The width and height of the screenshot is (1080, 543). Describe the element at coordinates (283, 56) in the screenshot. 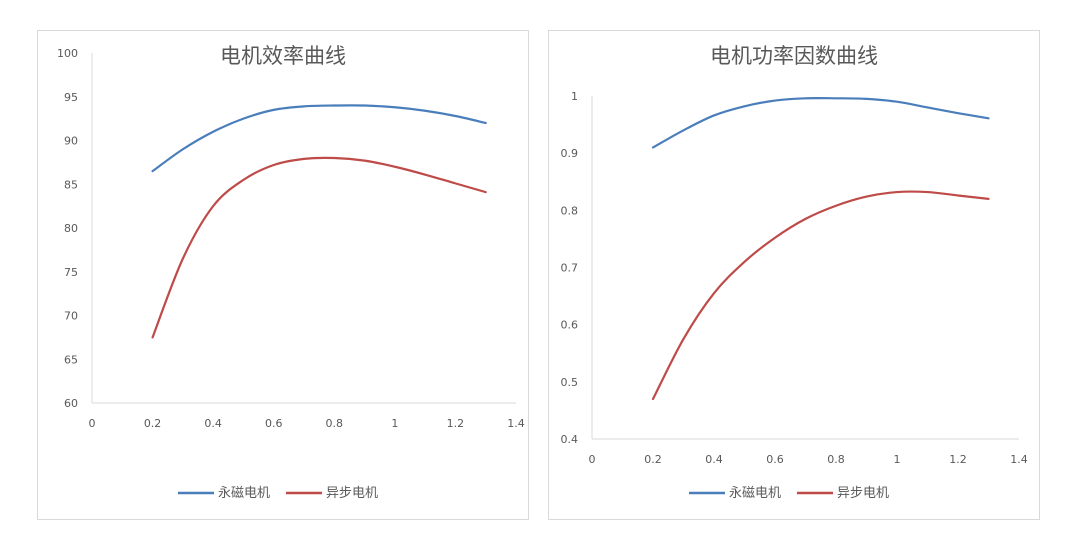

I see `chart-title: 电机效率曲线` at that location.